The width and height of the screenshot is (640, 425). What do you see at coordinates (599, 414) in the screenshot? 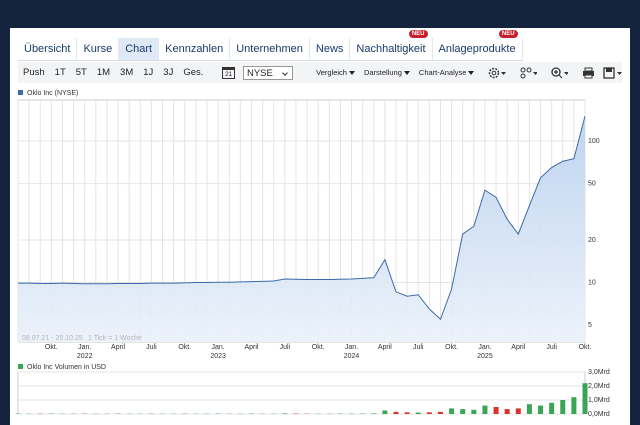
I see `y-tick-label: 0,0Mrd` at bounding box center [599, 414].